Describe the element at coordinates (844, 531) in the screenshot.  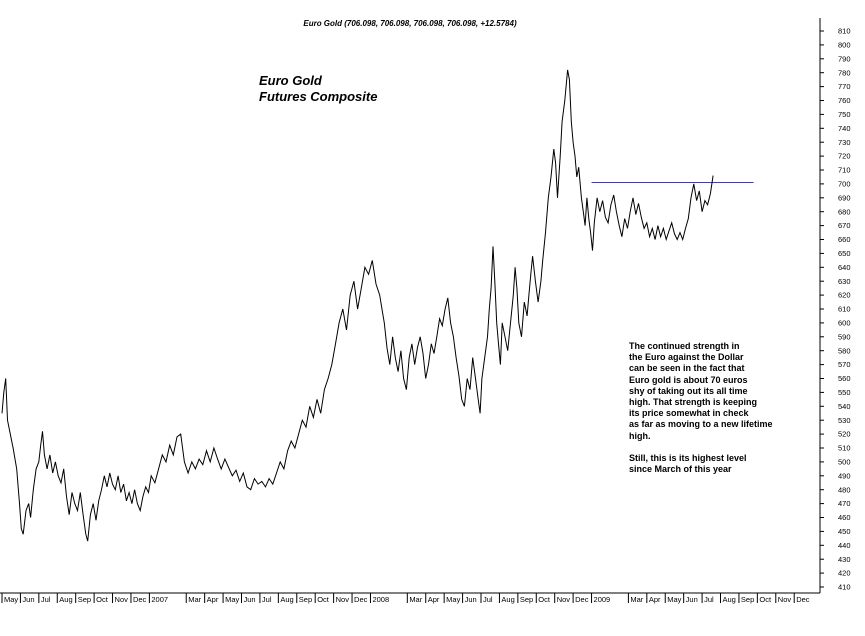
I see `y-tick-label: 450` at that location.